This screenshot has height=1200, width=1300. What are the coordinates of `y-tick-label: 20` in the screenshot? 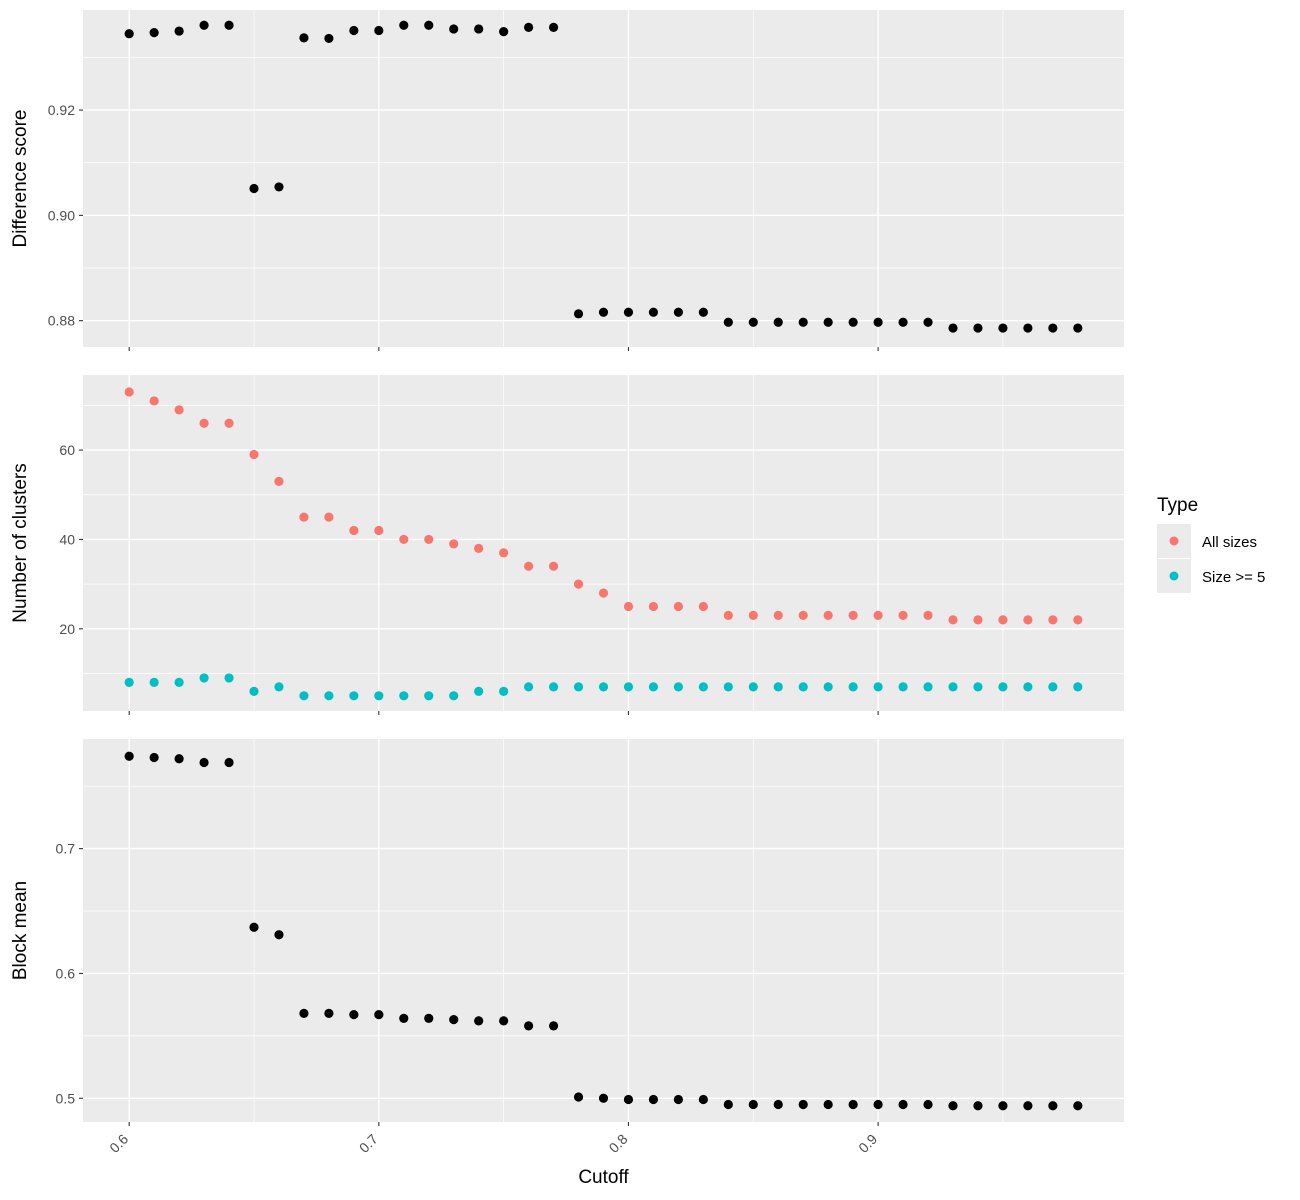 It's located at (67, 629).